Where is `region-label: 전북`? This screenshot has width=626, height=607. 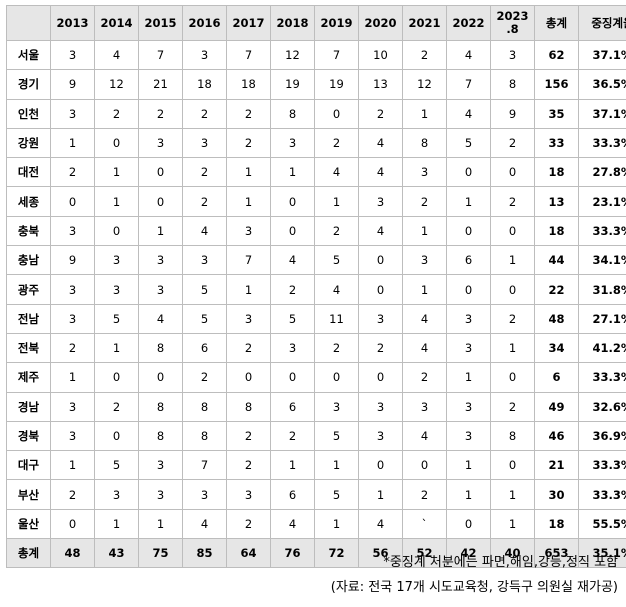
region-label: 전북 is located at coordinates (28, 348).